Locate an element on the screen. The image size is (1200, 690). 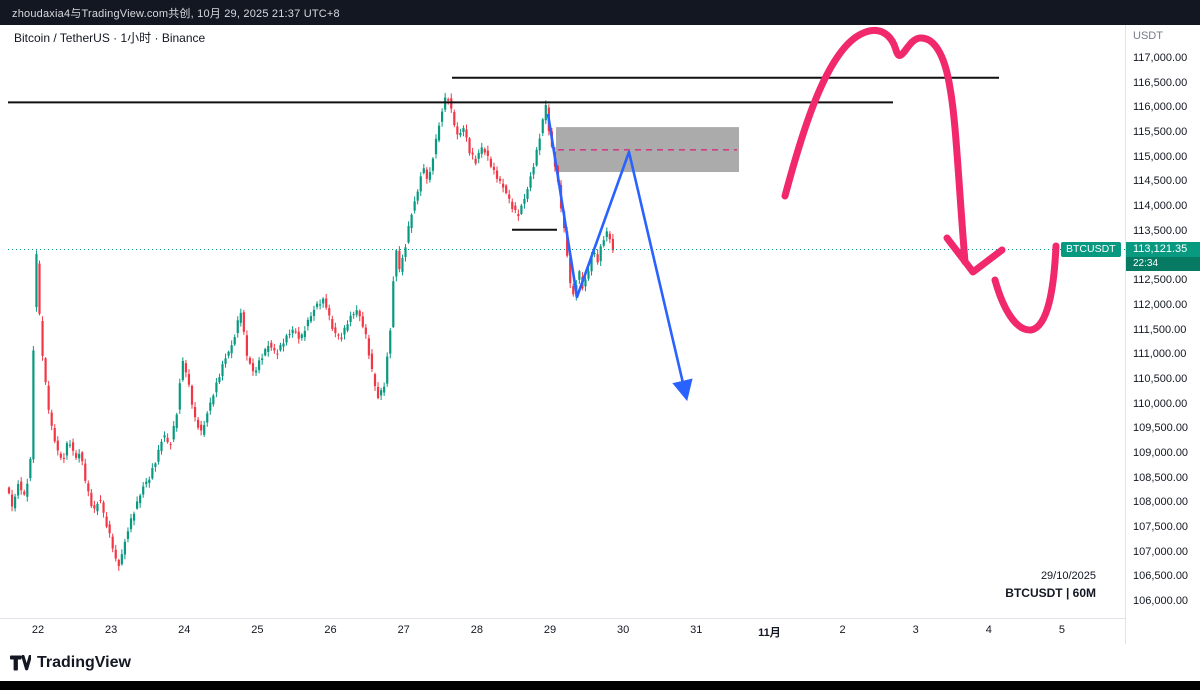
price-axis-label: 115,000.00 is located at coordinates (1160, 156).